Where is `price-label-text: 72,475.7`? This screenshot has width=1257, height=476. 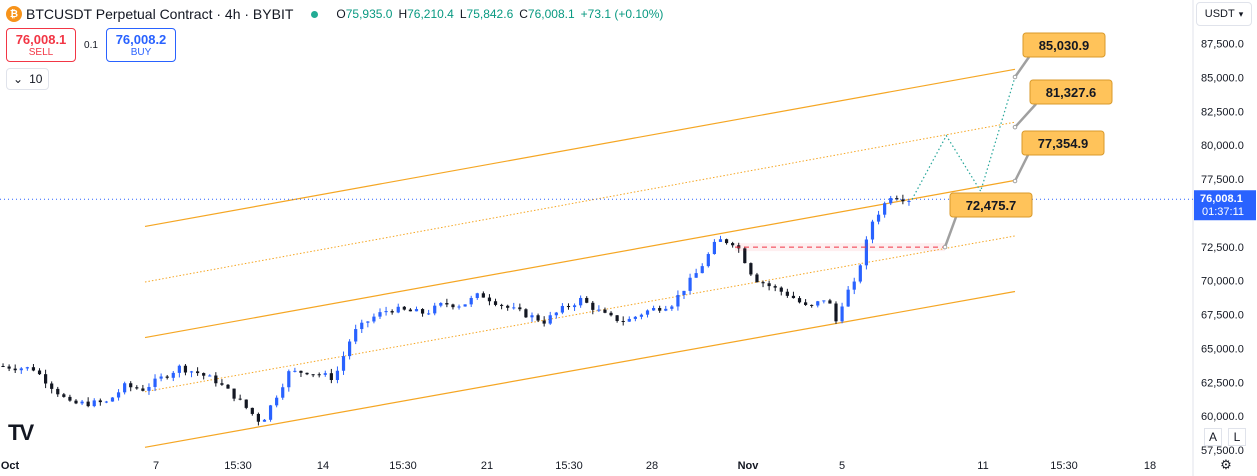 price-label-text: 72,475.7 is located at coordinates (991, 205).